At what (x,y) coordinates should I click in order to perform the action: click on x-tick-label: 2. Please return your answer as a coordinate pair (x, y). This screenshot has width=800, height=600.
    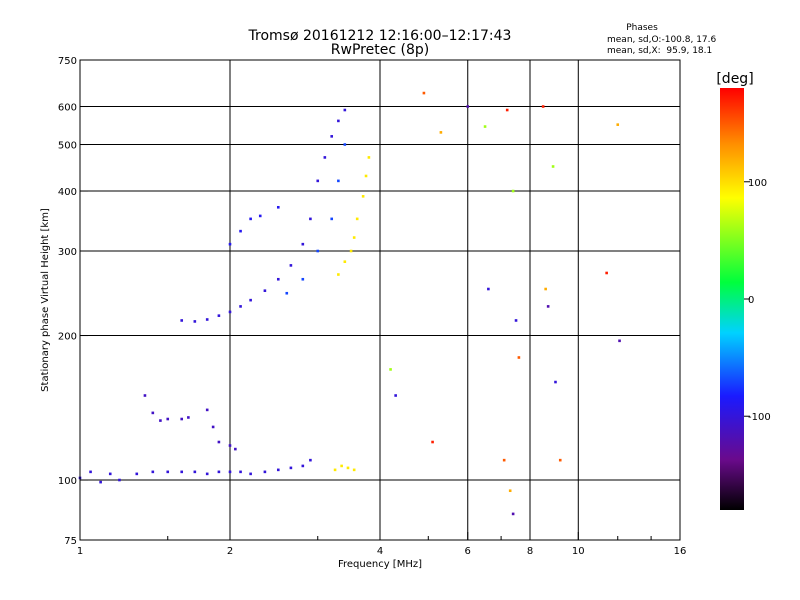
    Looking at the image, I should click on (230, 551).